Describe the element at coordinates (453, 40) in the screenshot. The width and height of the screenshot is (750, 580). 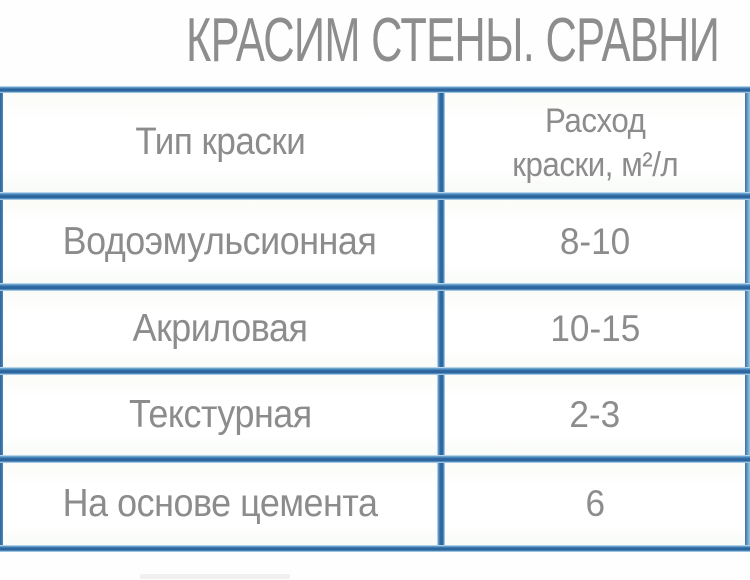
I see `page-title: КРАСИМ СТЕНЫ. СРАВНИ` at that location.